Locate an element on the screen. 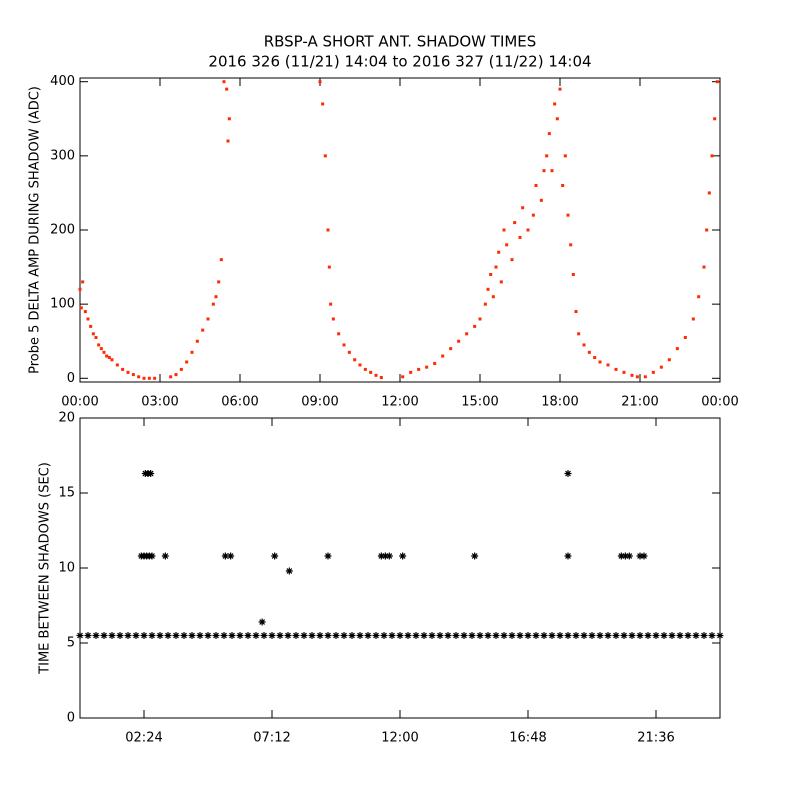  x-tick-label: 12:00 is located at coordinates (399, 402).